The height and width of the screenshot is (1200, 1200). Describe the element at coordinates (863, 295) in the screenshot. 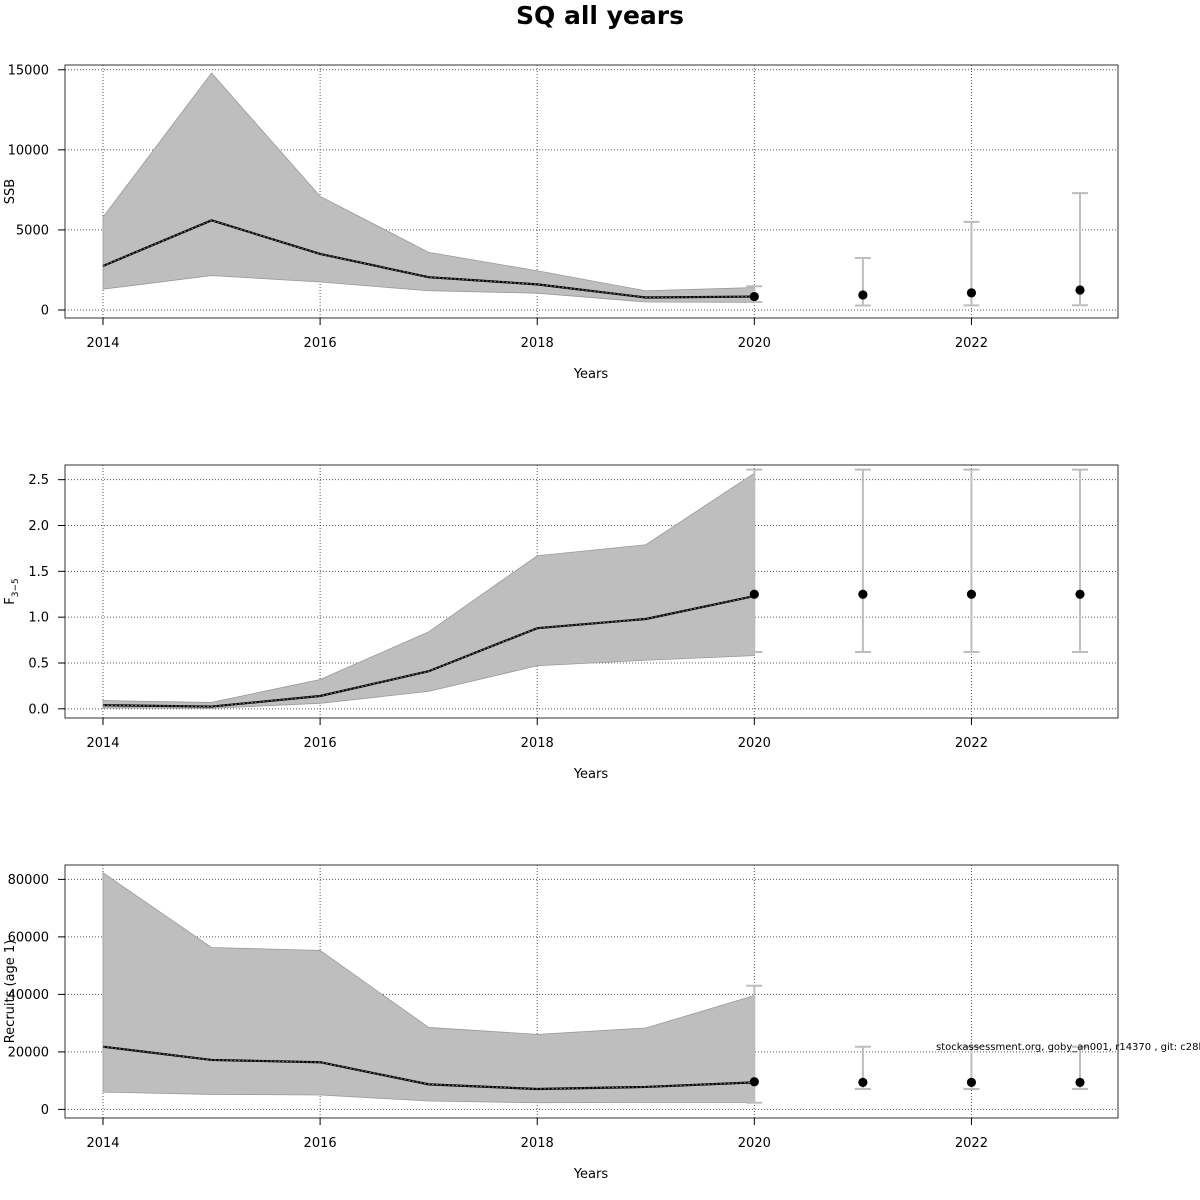

I see `ssb-forecast-point-2021` at that location.